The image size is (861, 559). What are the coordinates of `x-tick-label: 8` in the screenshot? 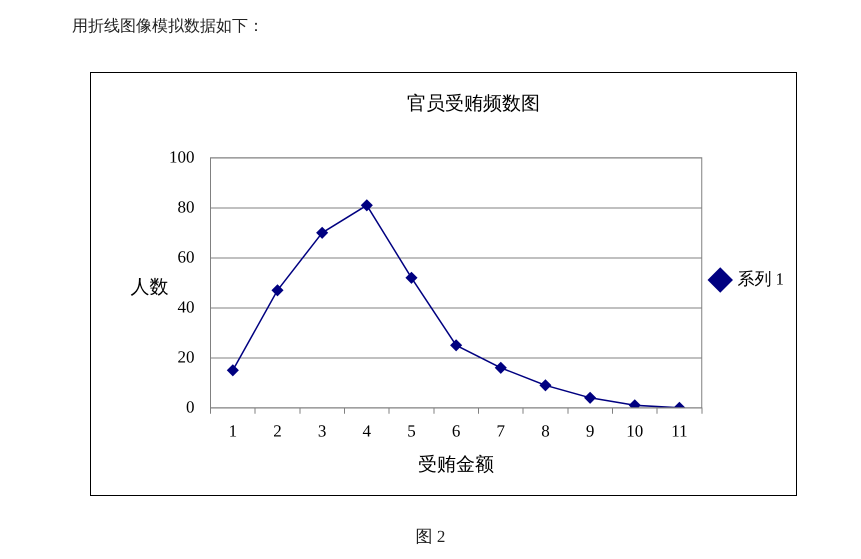 It's located at (545, 430).